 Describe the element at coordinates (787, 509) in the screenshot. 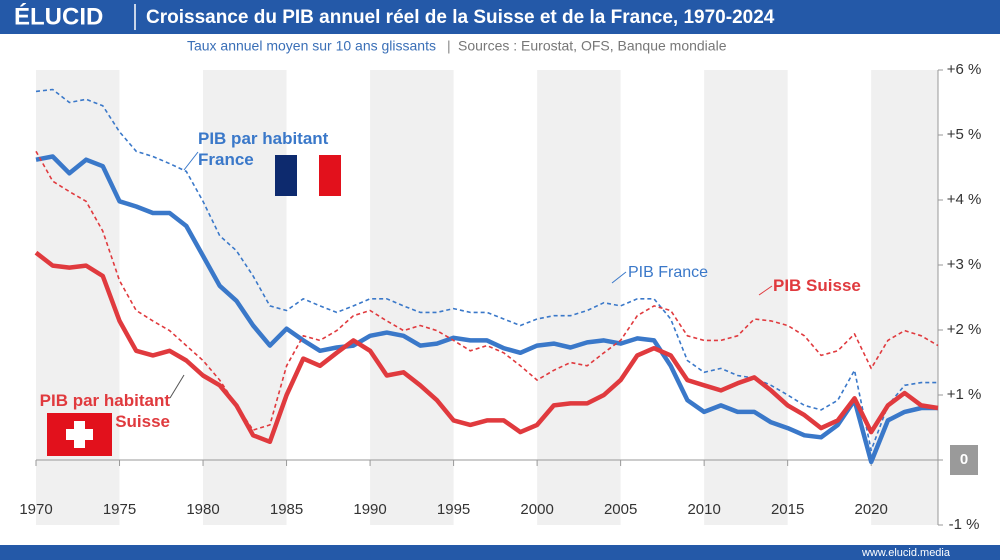

I see `x-tick-label: 2015` at that location.